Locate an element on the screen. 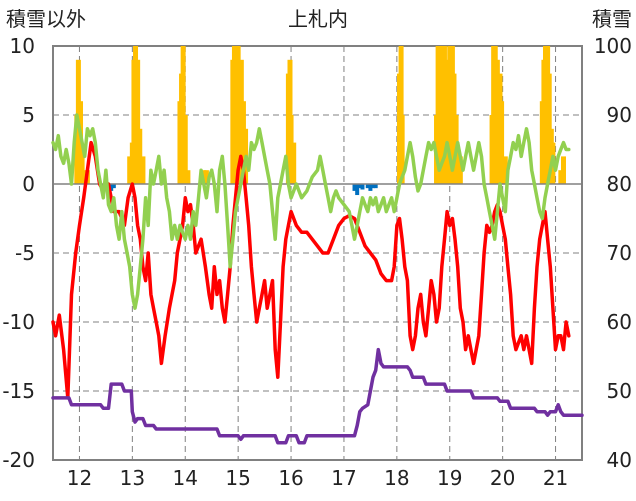 Image resolution: width=636 pixels, height=501 pixels. y-tick-label-left: -10 is located at coordinates (18, 322).